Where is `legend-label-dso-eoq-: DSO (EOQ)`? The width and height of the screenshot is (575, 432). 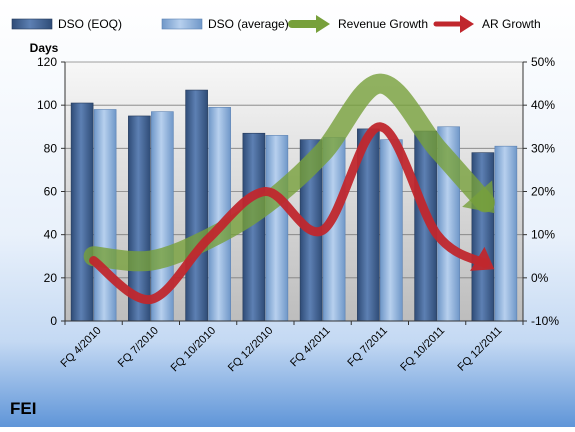
legend-label-dso-eoq-: DSO (EOQ) is located at coordinates (90, 24).